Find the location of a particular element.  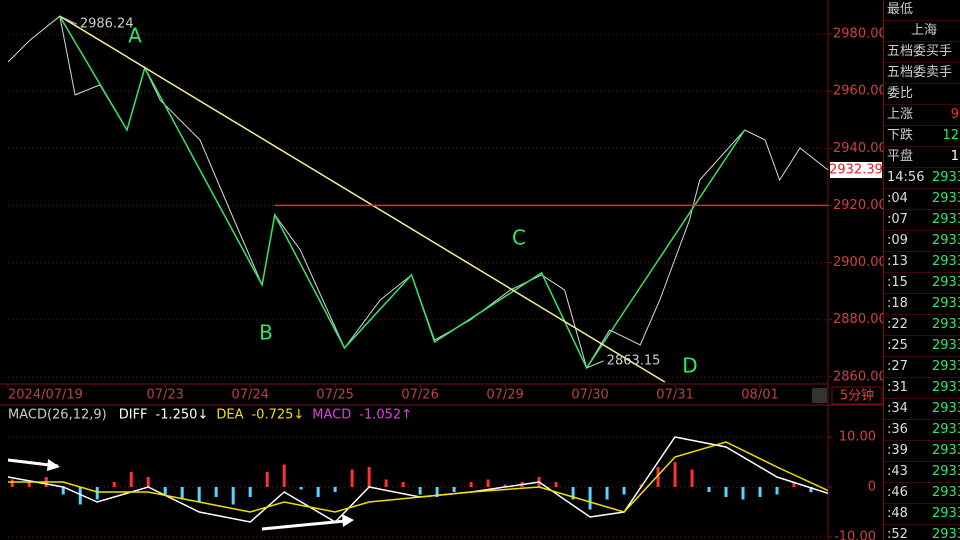

annotation: A is located at coordinates (135, 36).